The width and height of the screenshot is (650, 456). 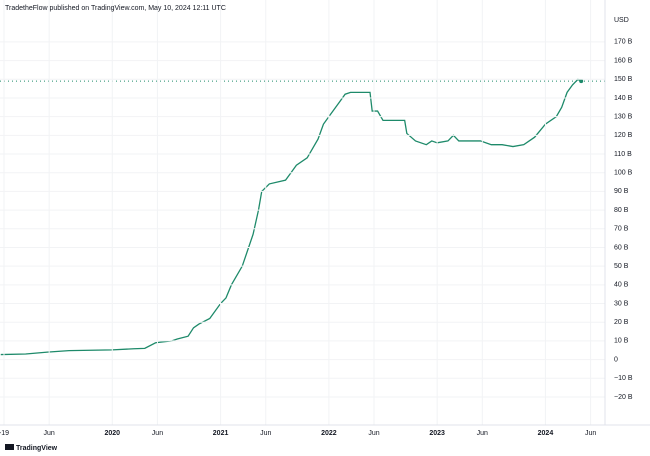 I want to click on y-tick-label: 100 B, so click(x=623, y=173).